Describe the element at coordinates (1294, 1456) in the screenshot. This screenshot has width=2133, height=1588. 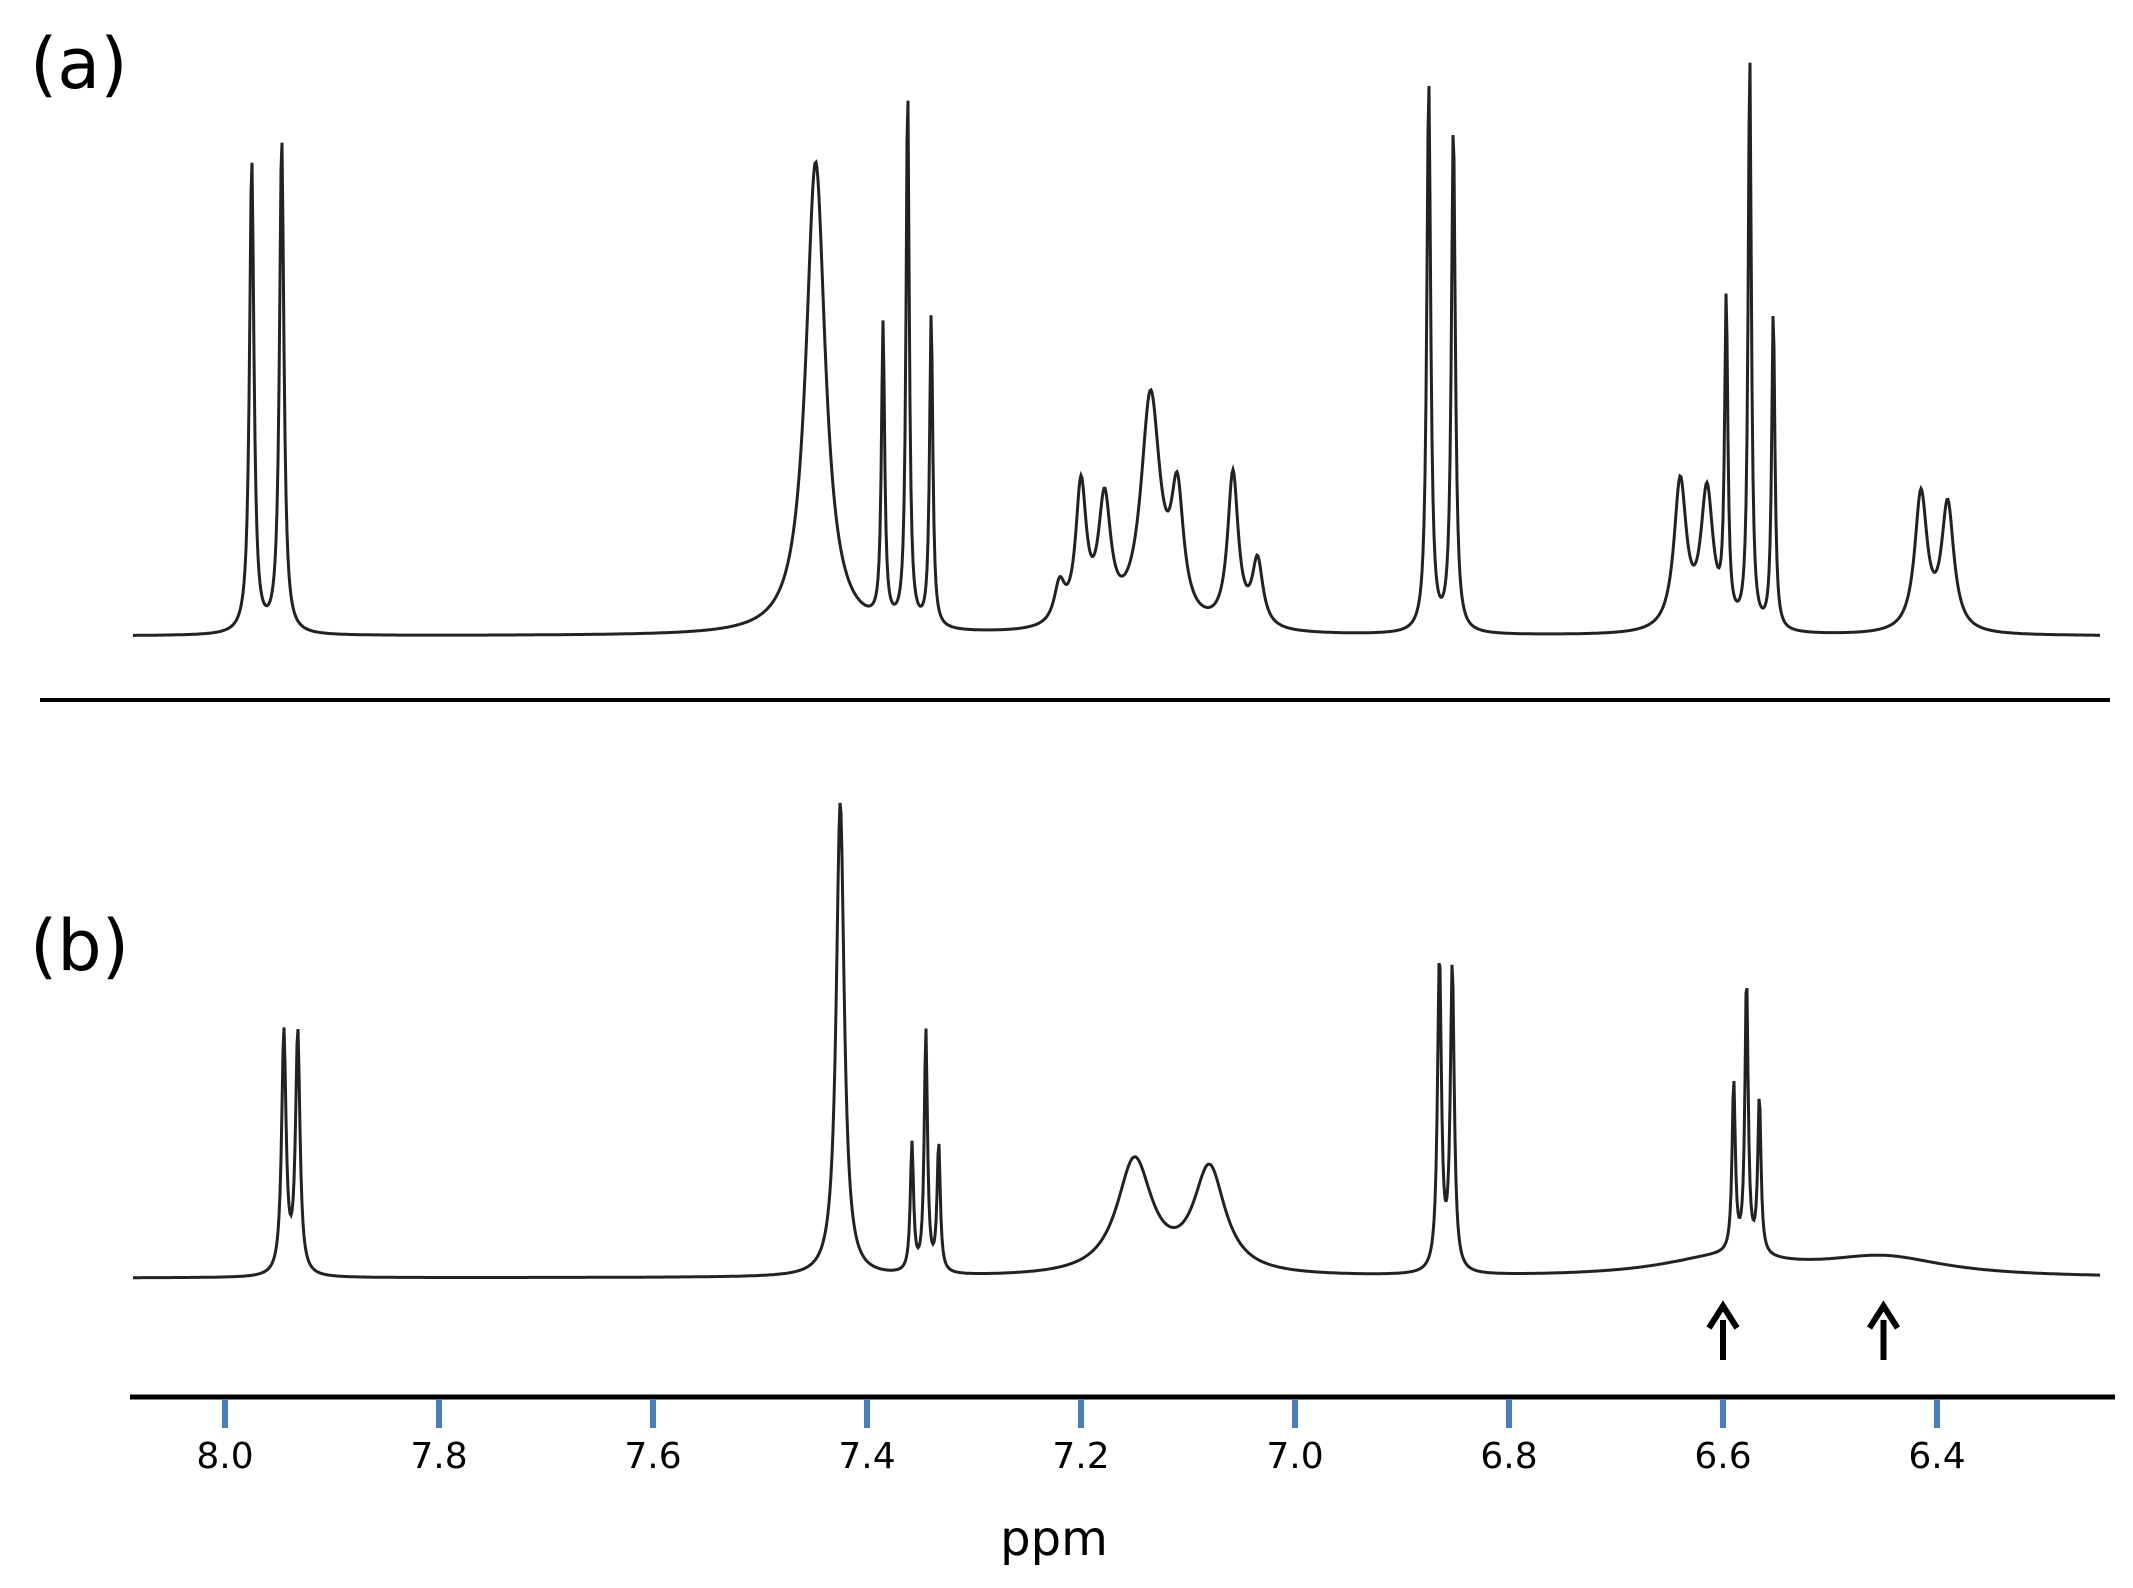
I see `x-tick-label: 7.0` at that location.